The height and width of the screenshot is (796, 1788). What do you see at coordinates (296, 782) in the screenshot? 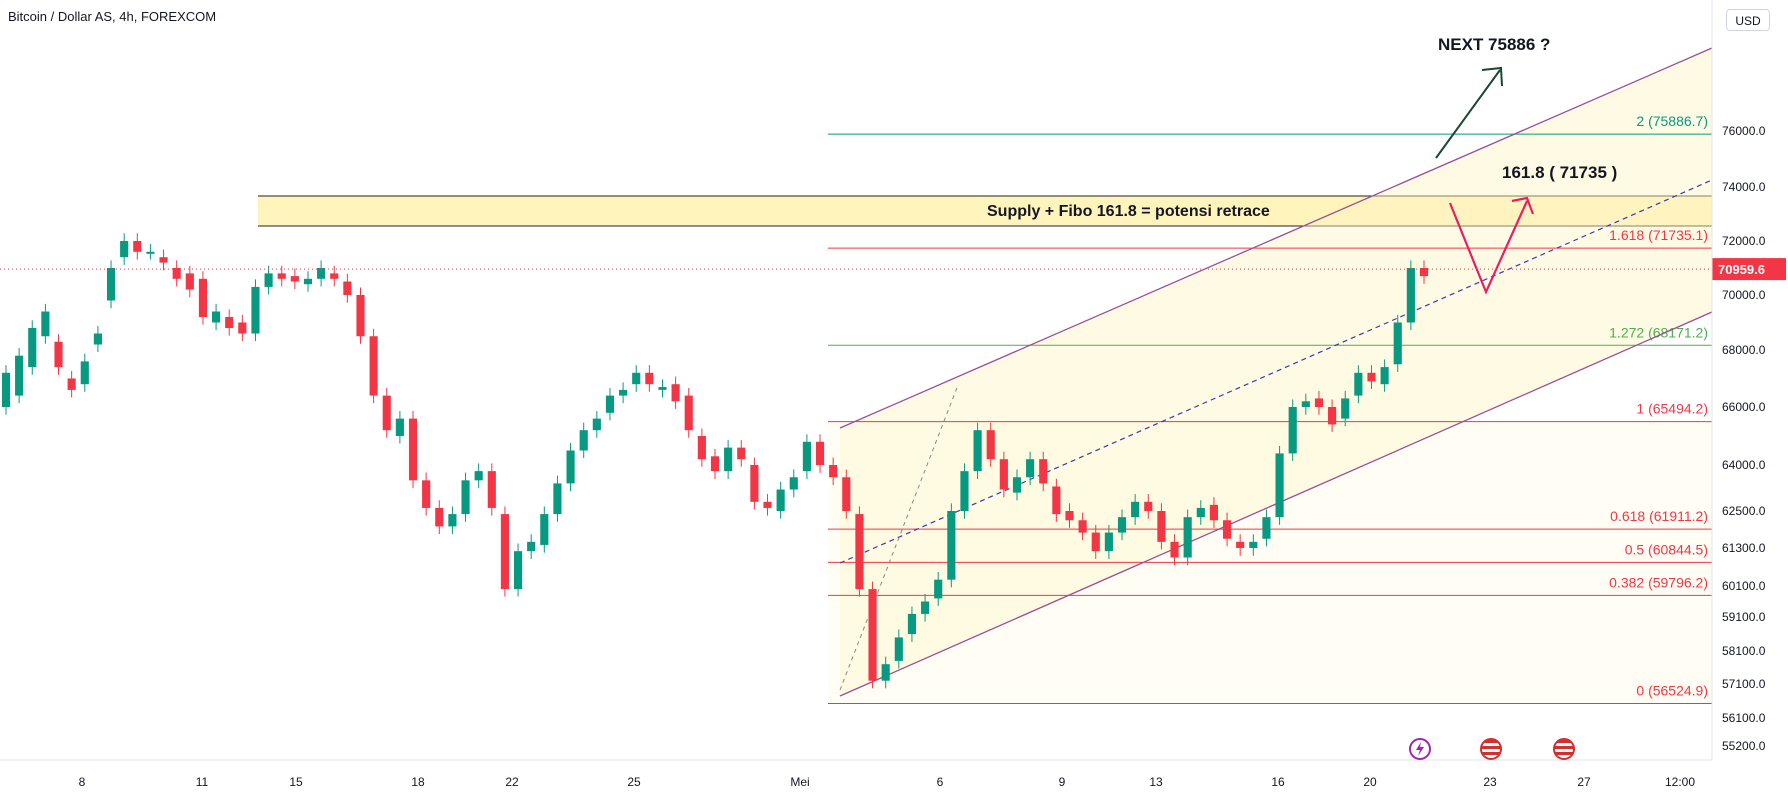
I see `time-tick-label: 15` at bounding box center [296, 782].